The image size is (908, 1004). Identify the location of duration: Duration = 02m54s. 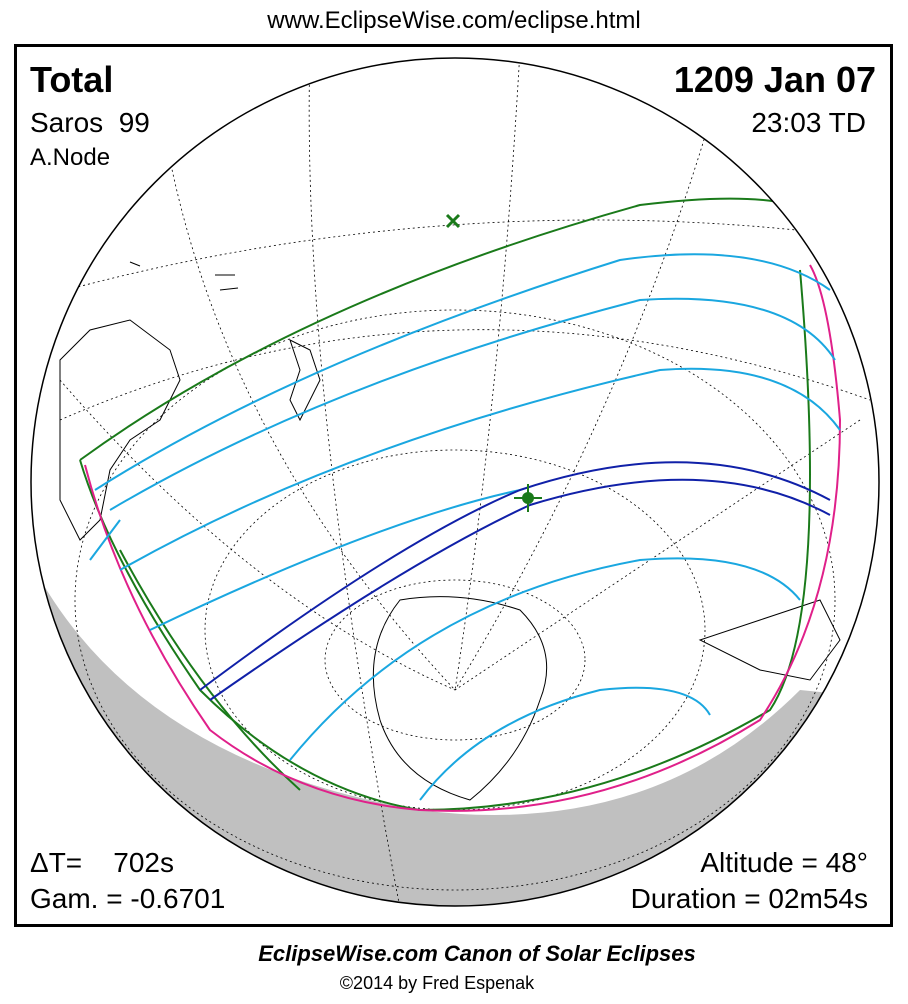
(749, 898).